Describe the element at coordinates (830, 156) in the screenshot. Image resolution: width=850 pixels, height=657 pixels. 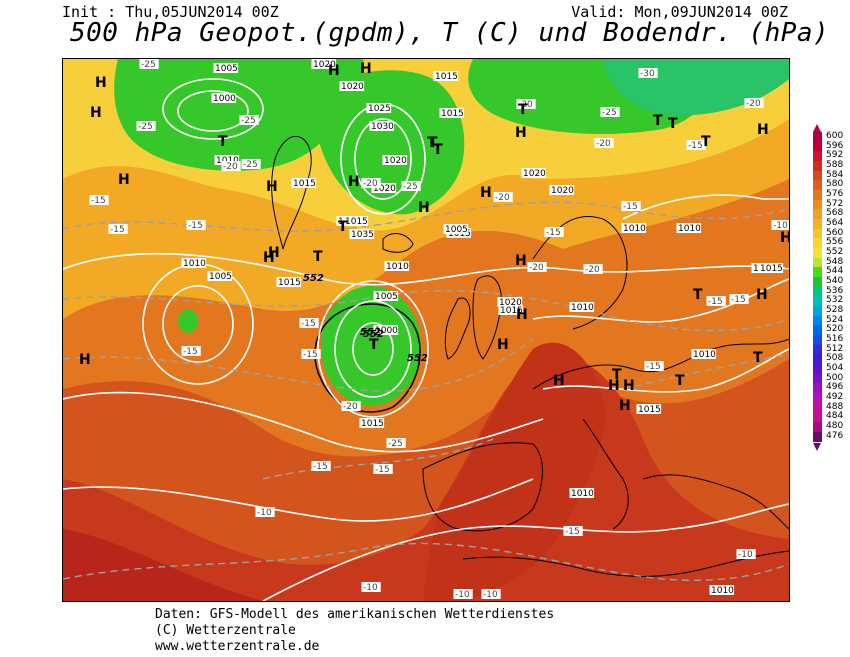
I see `legend-level-592: 592` at that location.